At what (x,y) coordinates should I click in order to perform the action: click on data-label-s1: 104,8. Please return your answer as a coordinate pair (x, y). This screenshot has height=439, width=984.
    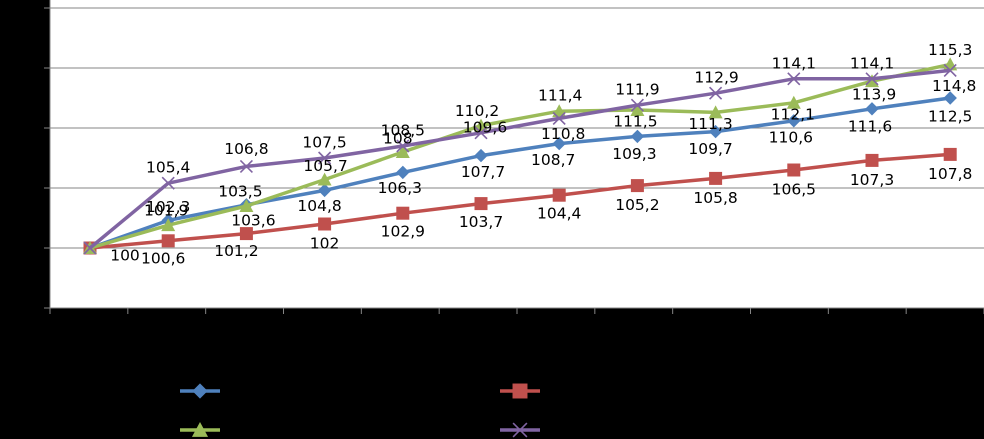
    Looking at the image, I should click on (319, 206).